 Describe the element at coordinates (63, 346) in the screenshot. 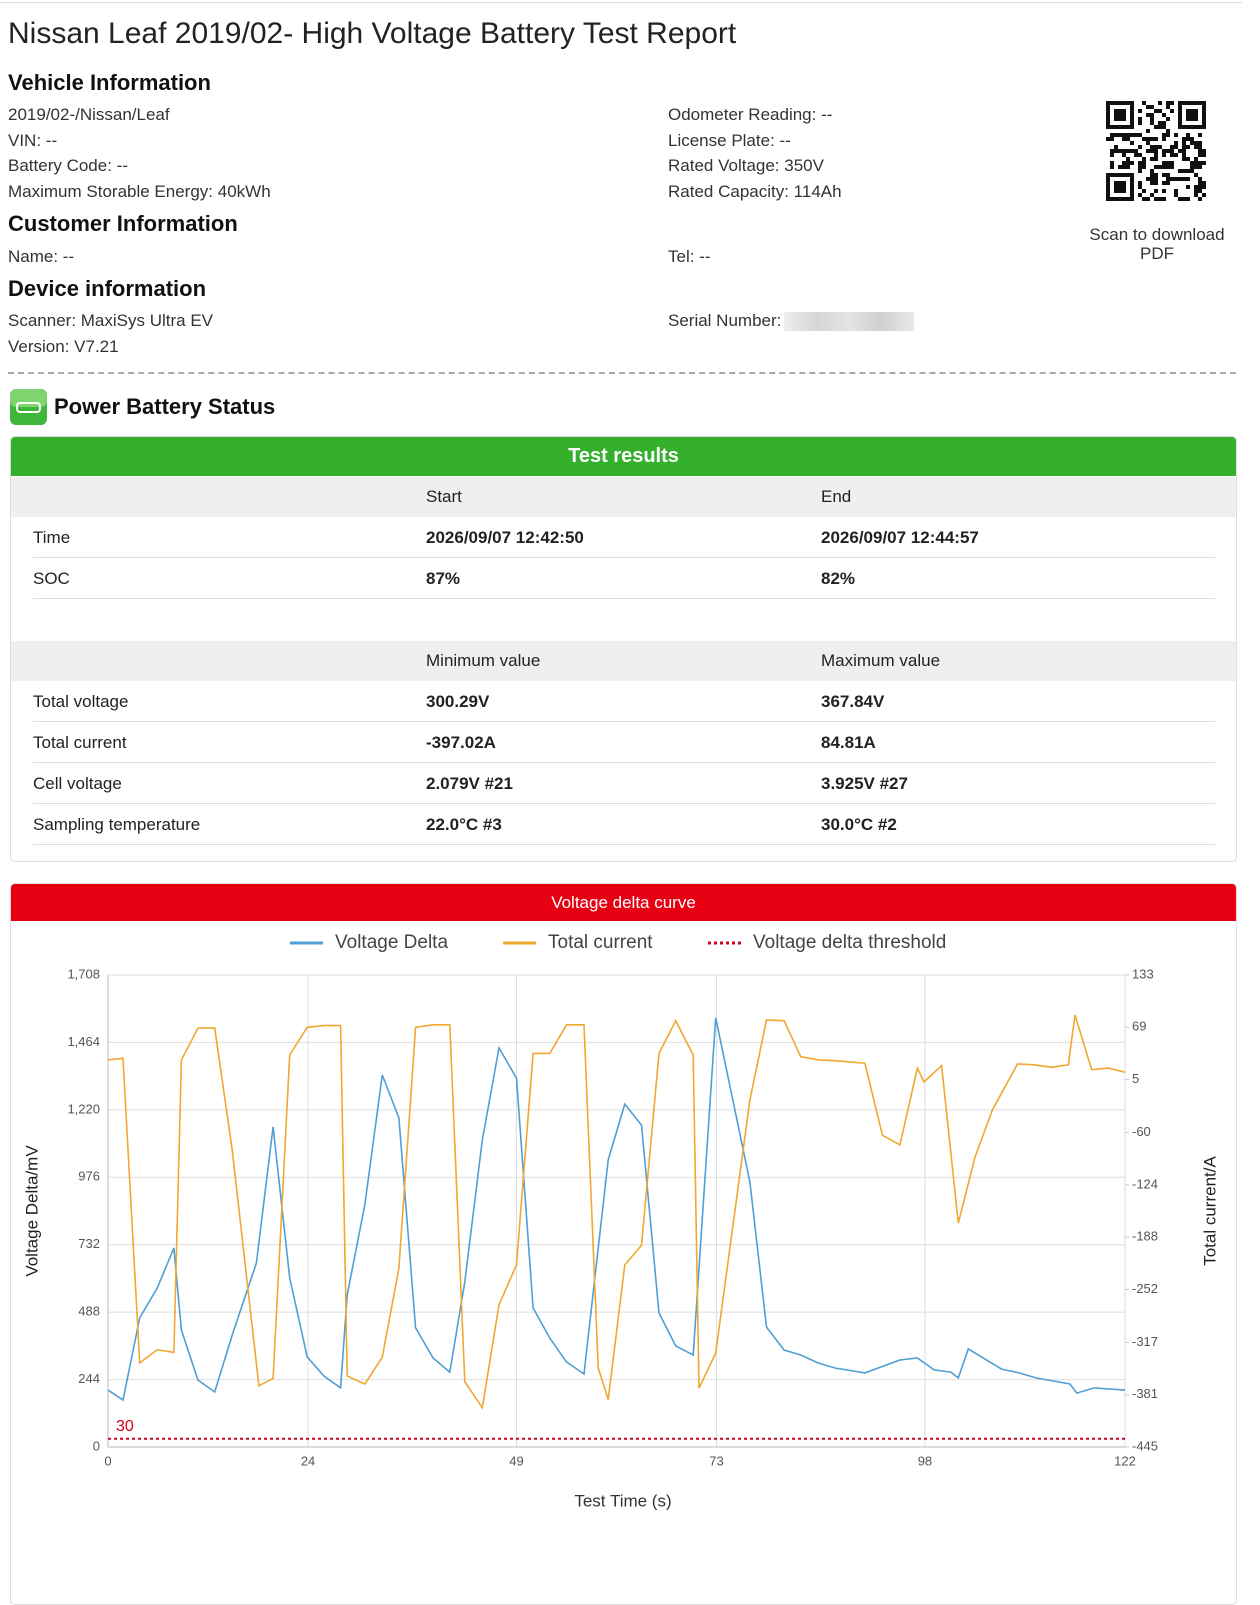

I see `info-line: Version: V7.21` at that location.